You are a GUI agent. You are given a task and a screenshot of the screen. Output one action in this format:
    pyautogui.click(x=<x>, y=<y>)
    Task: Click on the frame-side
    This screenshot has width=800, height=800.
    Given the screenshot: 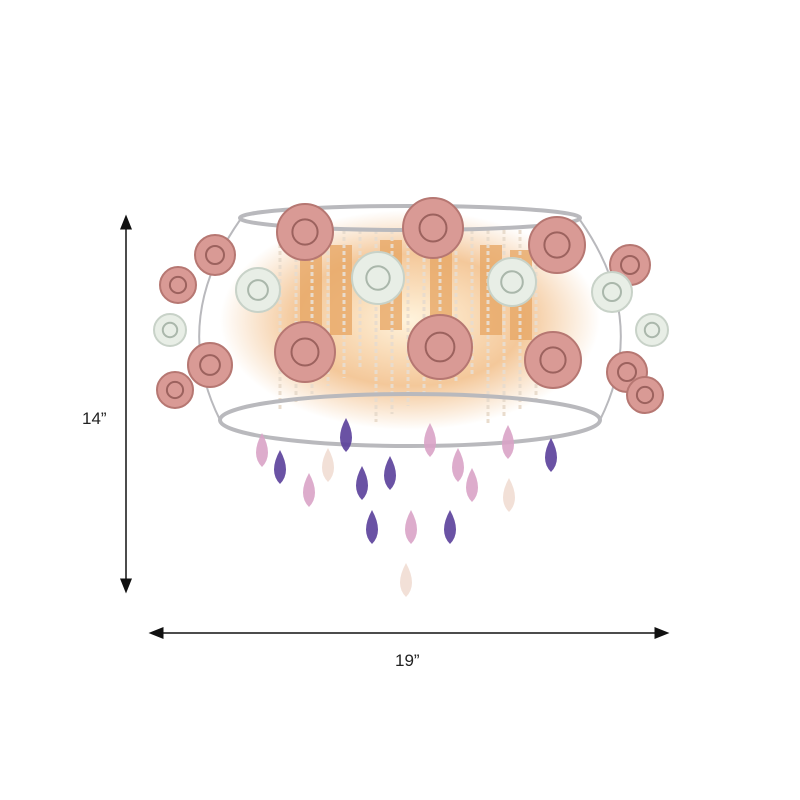 What is the action you would take?
    pyautogui.click(x=600, y=320)
    